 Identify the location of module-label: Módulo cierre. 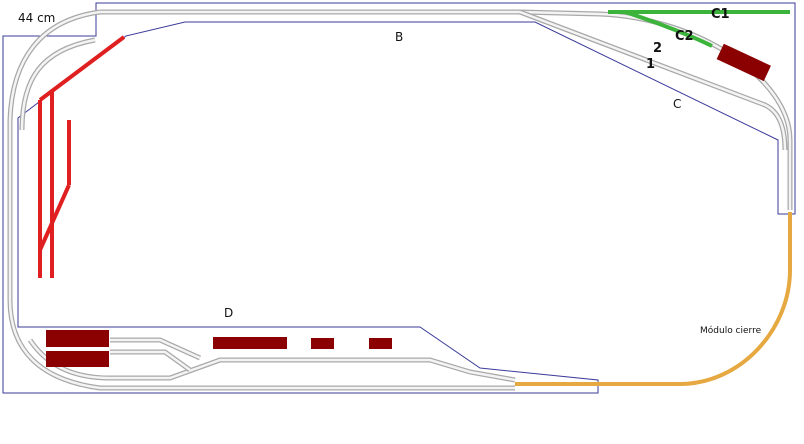
(731, 330).